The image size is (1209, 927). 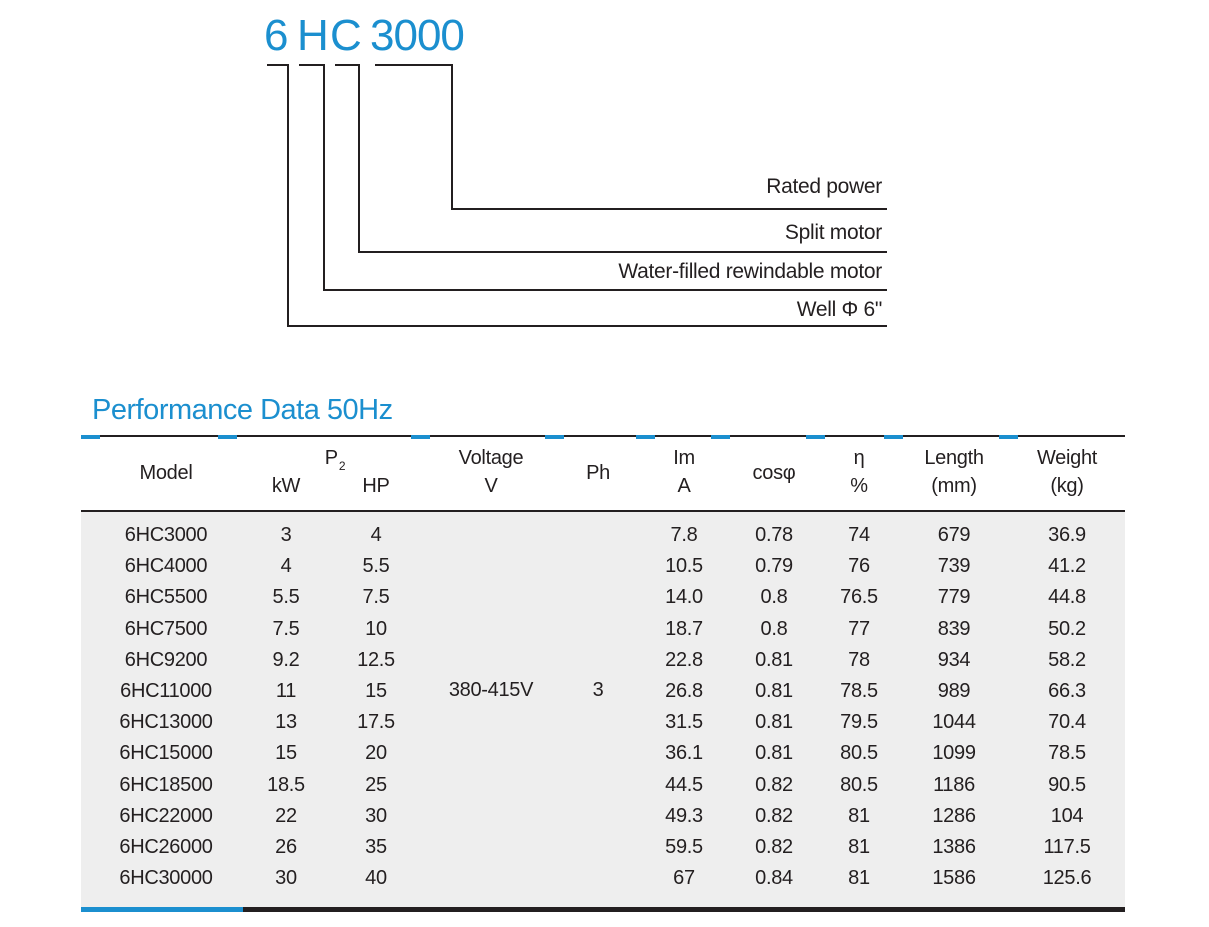 What do you see at coordinates (684, 815) in the screenshot?
I see `cell-im: 49.3` at bounding box center [684, 815].